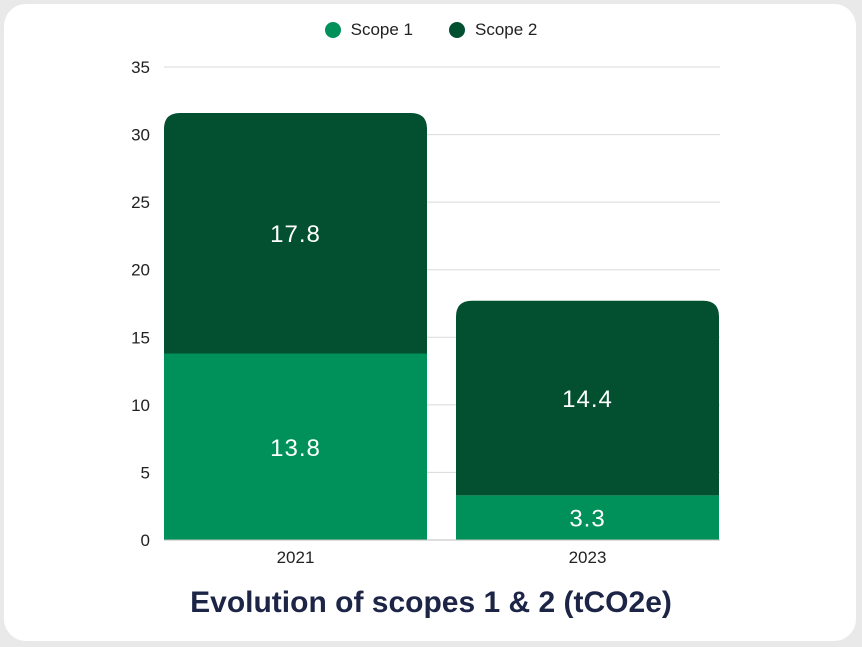 The height and width of the screenshot is (647, 862). I want to click on legend-item-scope-1: Scope 1, so click(368, 30).